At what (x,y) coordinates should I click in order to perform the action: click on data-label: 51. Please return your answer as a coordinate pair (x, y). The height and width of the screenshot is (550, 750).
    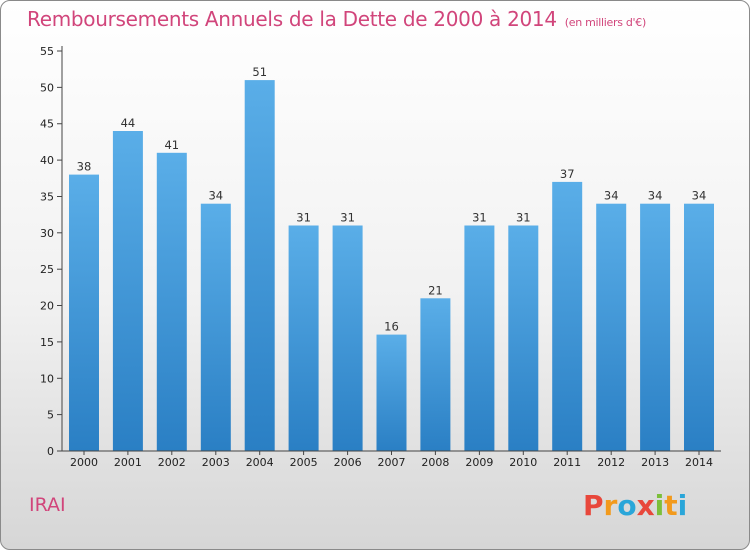
    Looking at the image, I should click on (259, 72).